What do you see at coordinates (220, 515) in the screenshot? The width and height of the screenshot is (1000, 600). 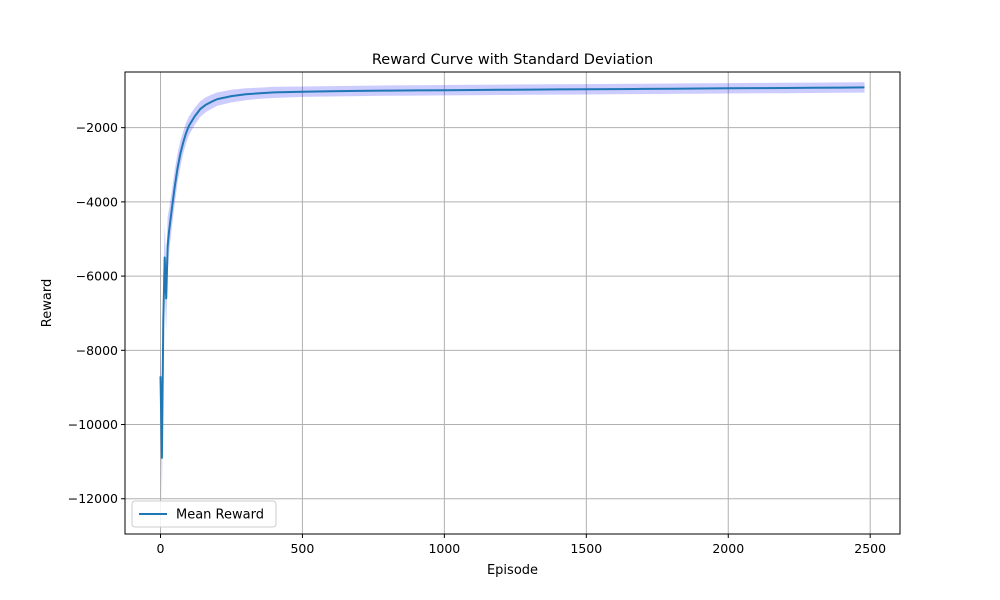 I see `legend-label-mean-reward: Mean Reward` at bounding box center [220, 515].